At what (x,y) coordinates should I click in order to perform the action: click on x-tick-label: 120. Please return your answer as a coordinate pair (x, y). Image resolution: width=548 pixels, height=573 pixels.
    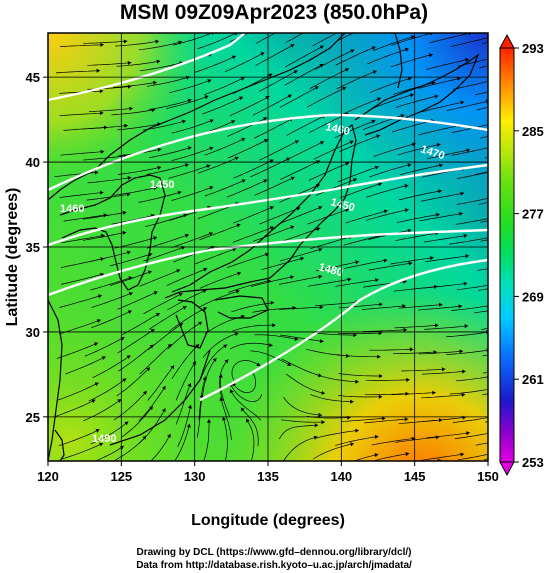
    Looking at the image, I should click on (48, 476).